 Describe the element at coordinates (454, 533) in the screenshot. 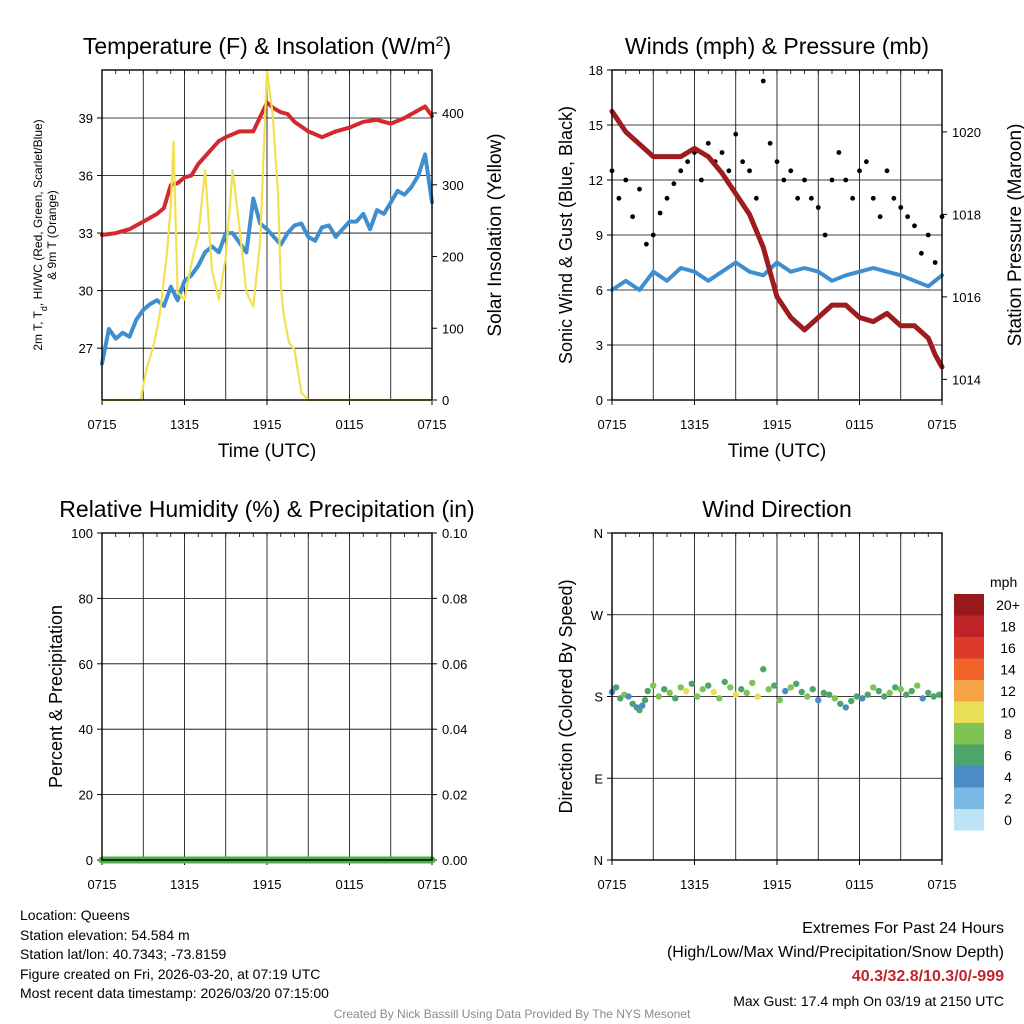

I see `rh-ytick-right-label: 0.10` at that location.